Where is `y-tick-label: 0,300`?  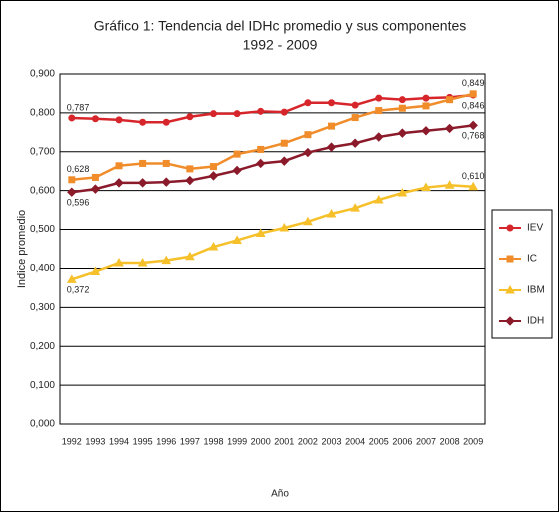
y-tick-label: 0,300 is located at coordinates (42, 307).